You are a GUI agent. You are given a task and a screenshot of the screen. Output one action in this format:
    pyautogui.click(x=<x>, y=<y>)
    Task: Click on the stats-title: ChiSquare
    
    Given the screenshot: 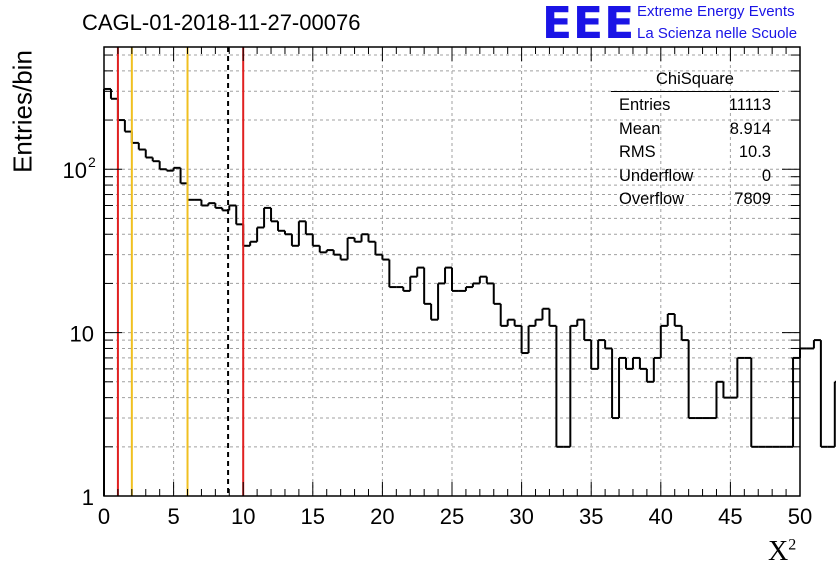 What is the action you would take?
    pyautogui.click(x=695, y=80)
    